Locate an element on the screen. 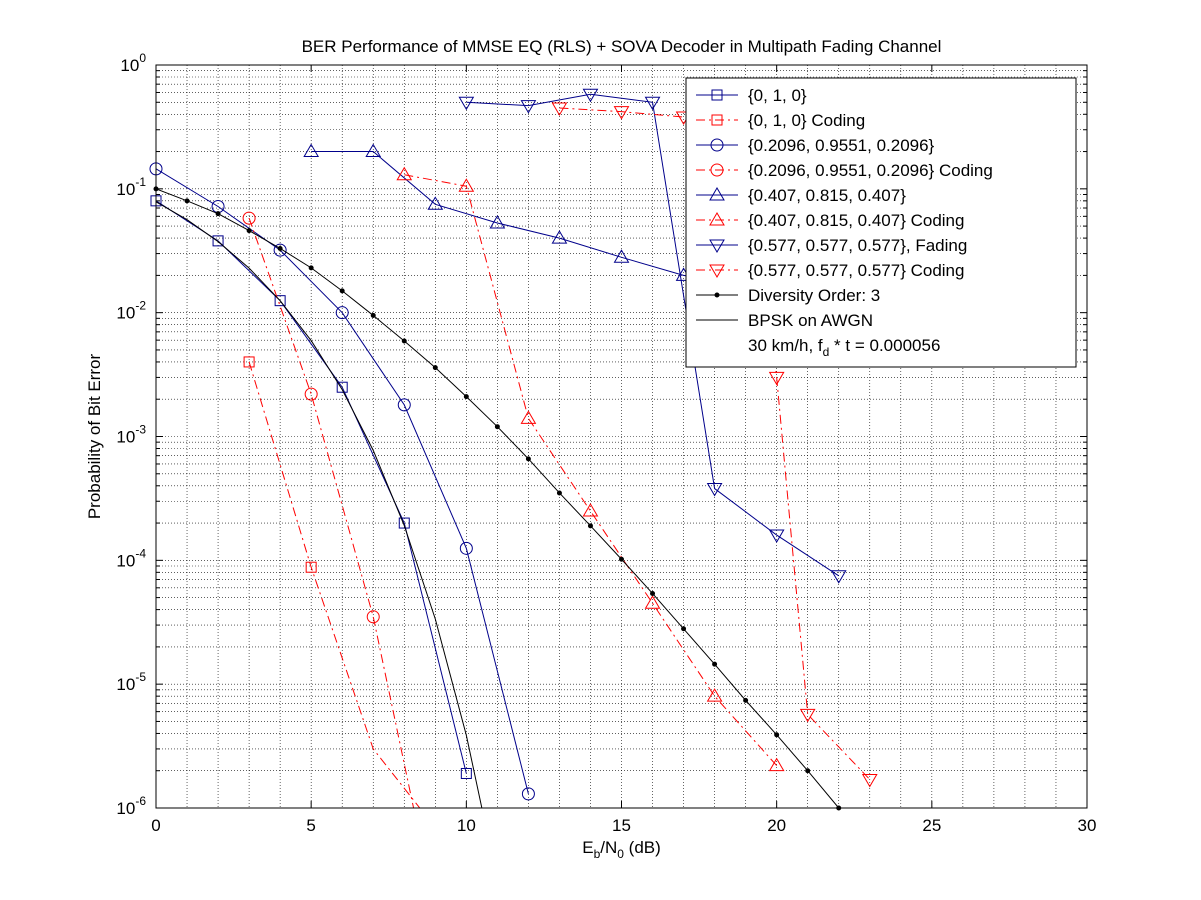 The width and height of the screenshot is (1201, 900). x-axis-label-mid: /N is located at coordinates (608, 847).